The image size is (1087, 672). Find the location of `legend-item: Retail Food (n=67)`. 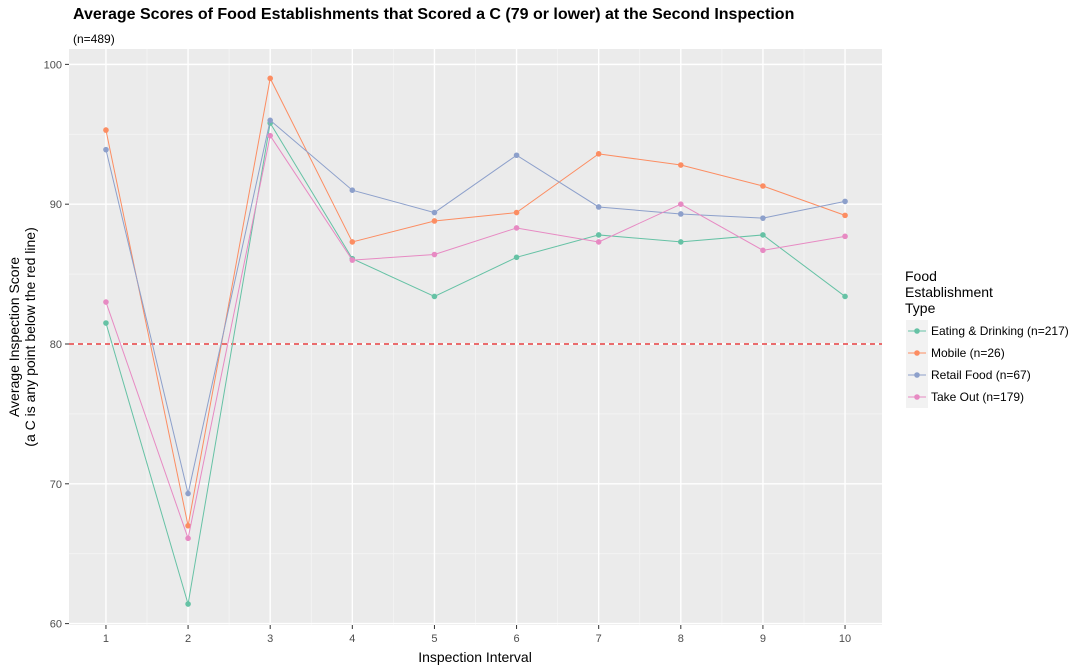

legend-item: Retail Food (n=67) is located at coordinates (968, 375).